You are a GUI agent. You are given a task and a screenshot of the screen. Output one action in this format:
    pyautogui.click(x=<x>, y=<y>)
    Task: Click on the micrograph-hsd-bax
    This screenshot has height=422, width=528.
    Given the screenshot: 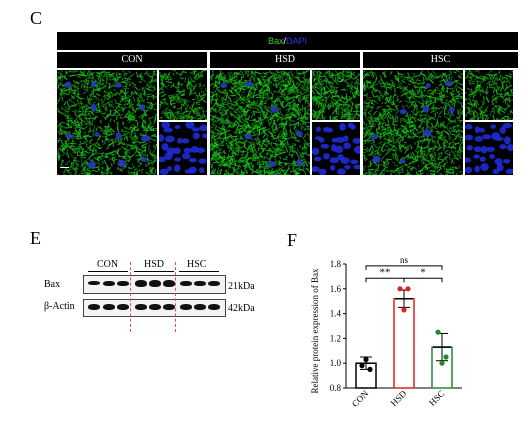 What is the action you would take?
    pyautogui.click(x=336, y=95)
    